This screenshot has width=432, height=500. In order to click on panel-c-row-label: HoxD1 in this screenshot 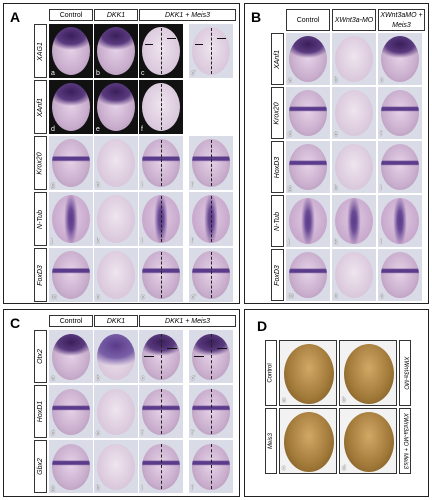, I will do `click(40, 411)`.